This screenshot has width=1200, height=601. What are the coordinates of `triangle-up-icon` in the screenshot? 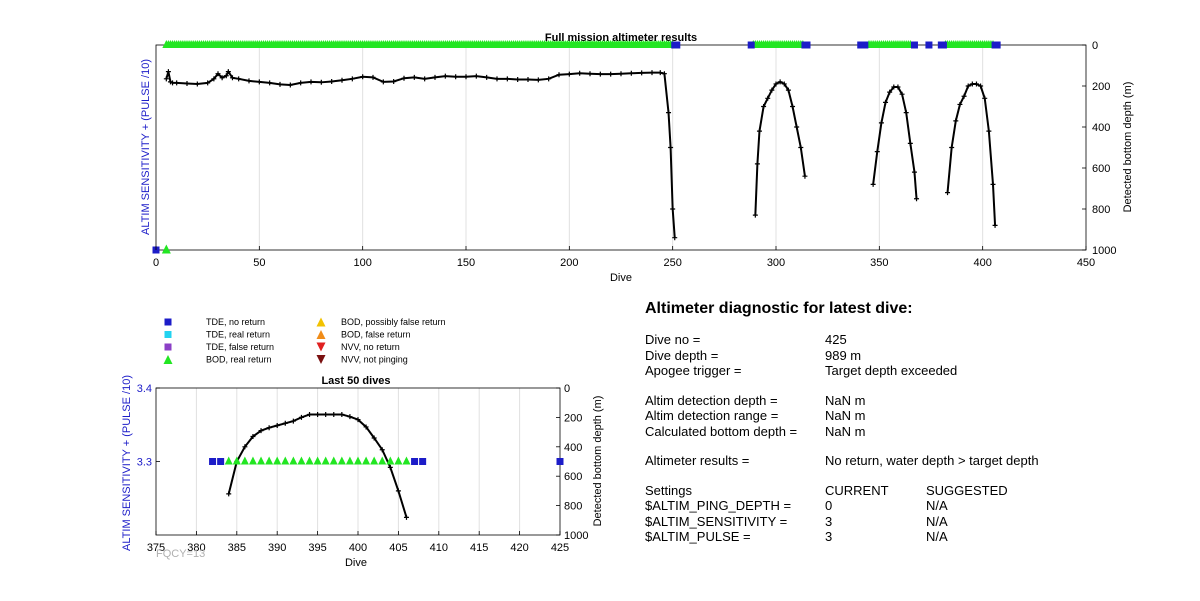 It's located at (321, 322).